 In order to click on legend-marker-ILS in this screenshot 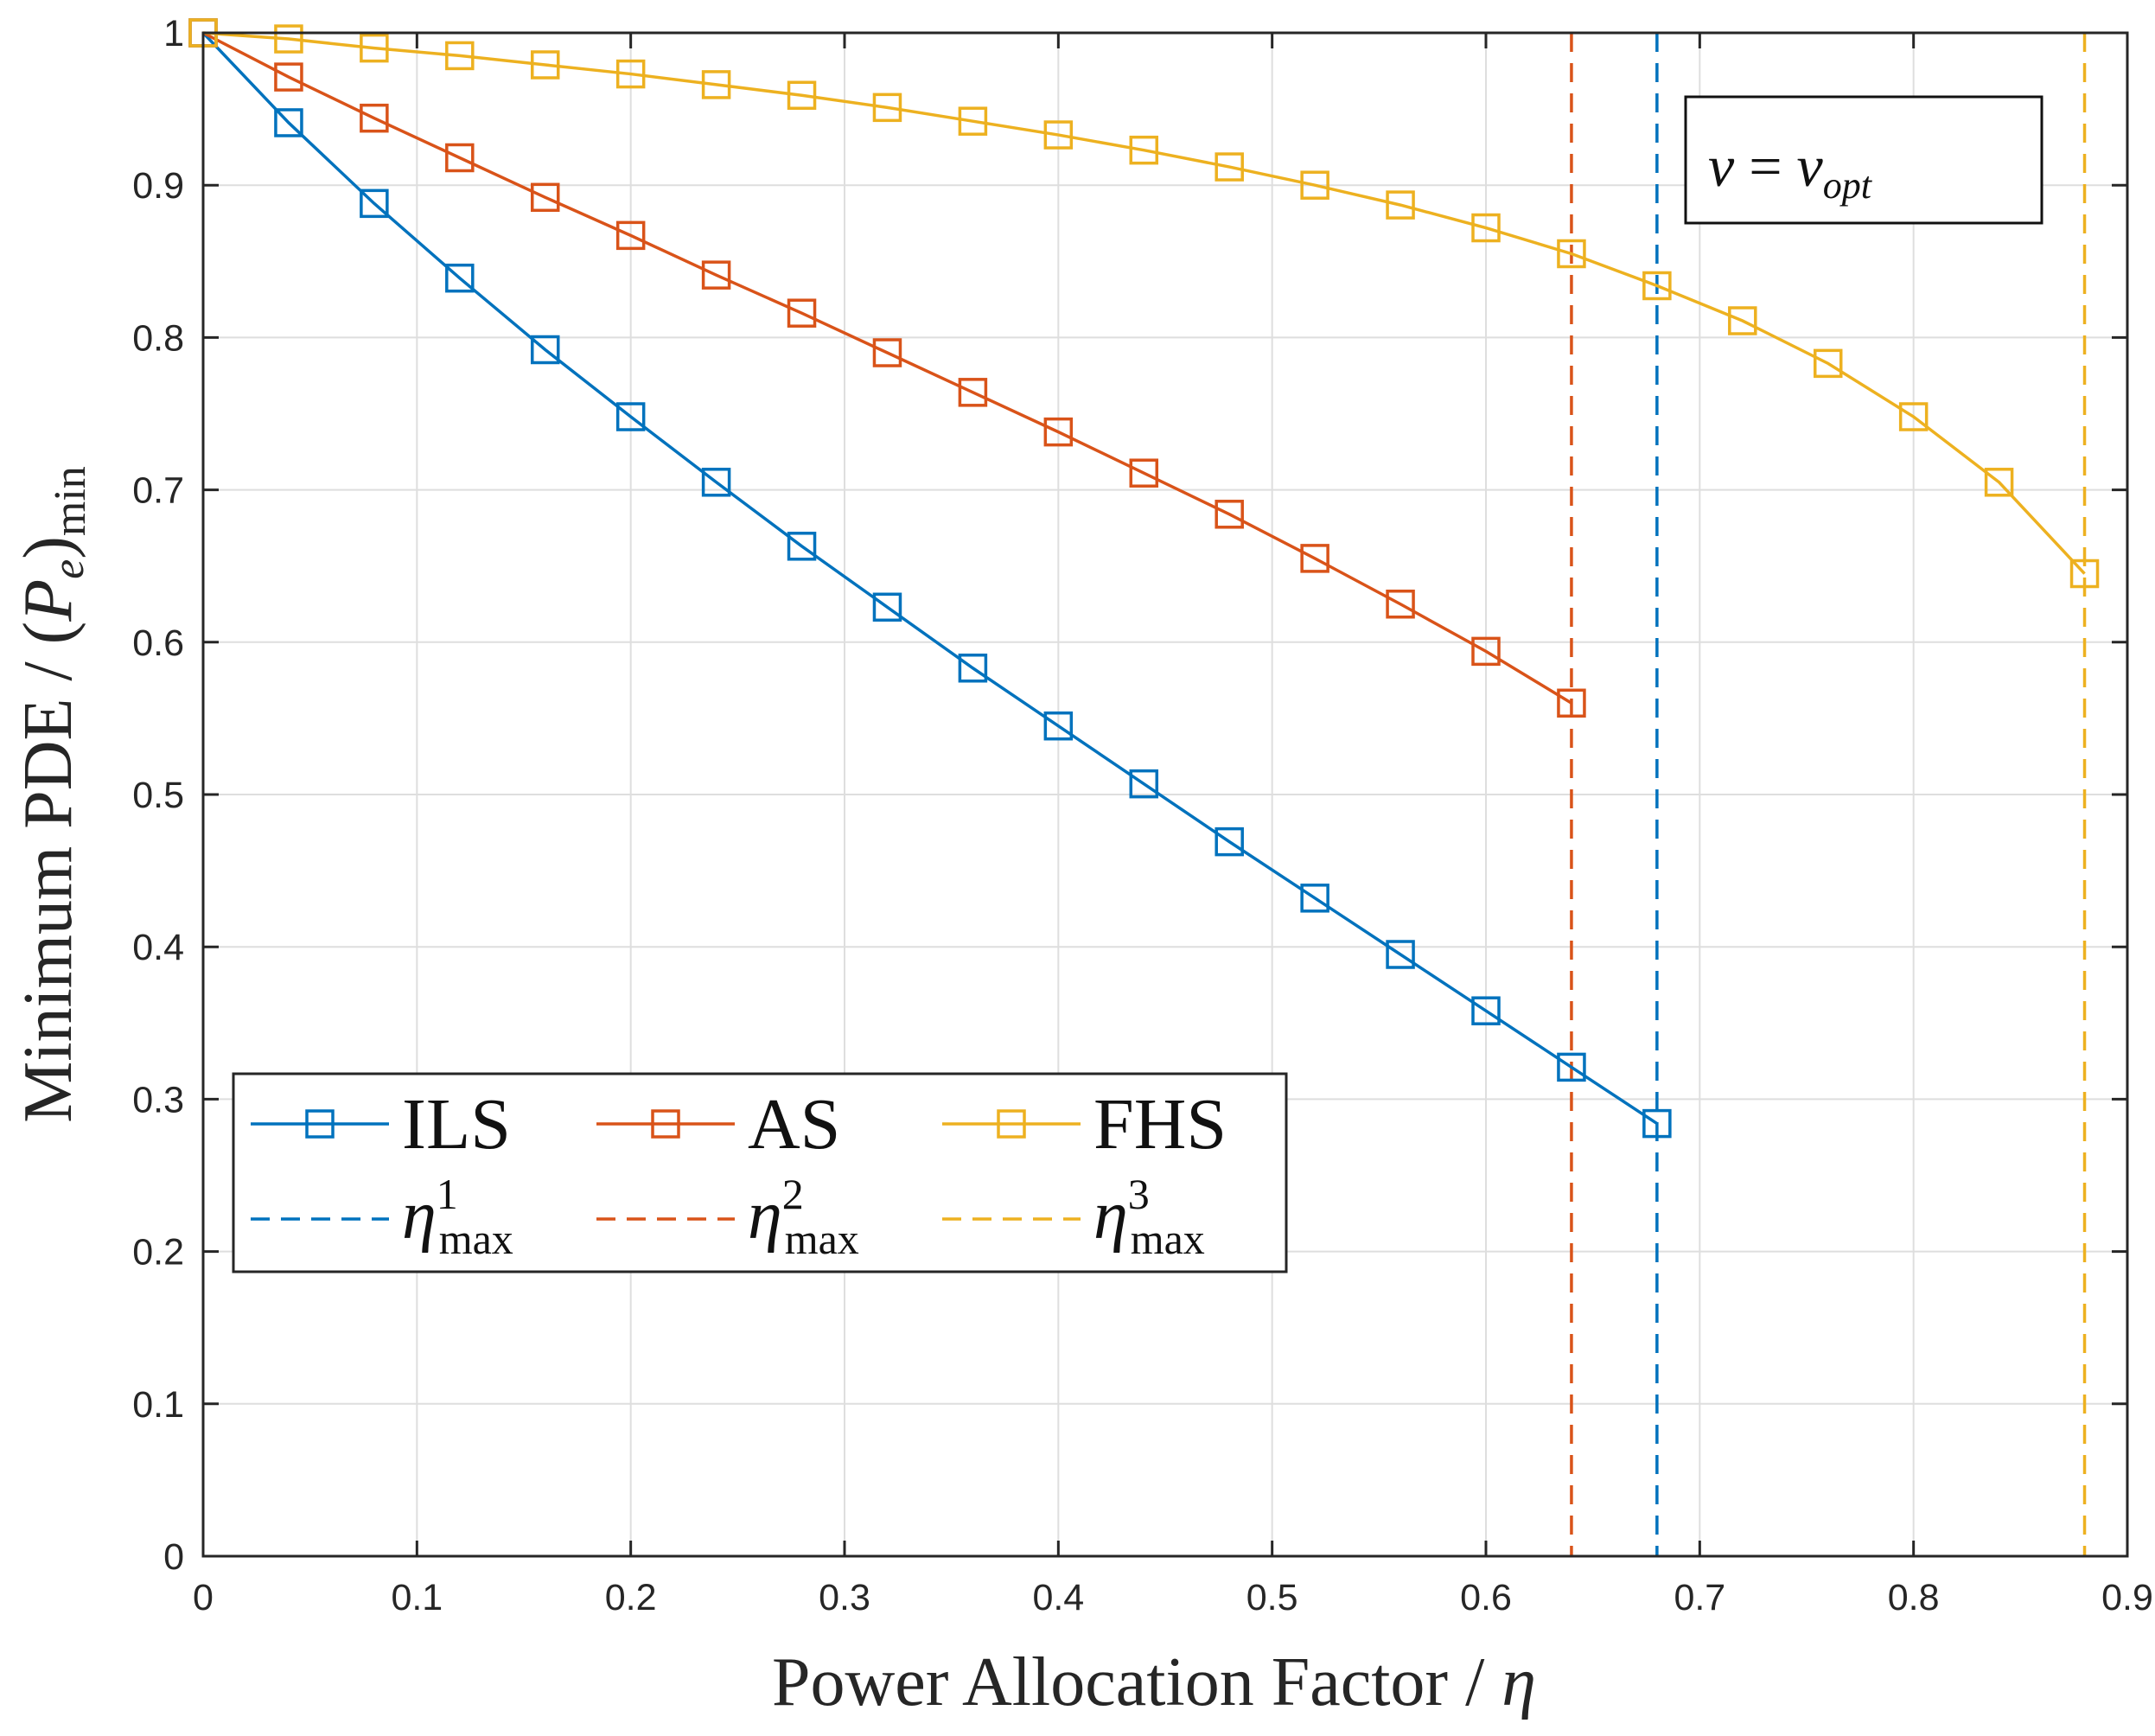, I will do `click(320, 1124)`.